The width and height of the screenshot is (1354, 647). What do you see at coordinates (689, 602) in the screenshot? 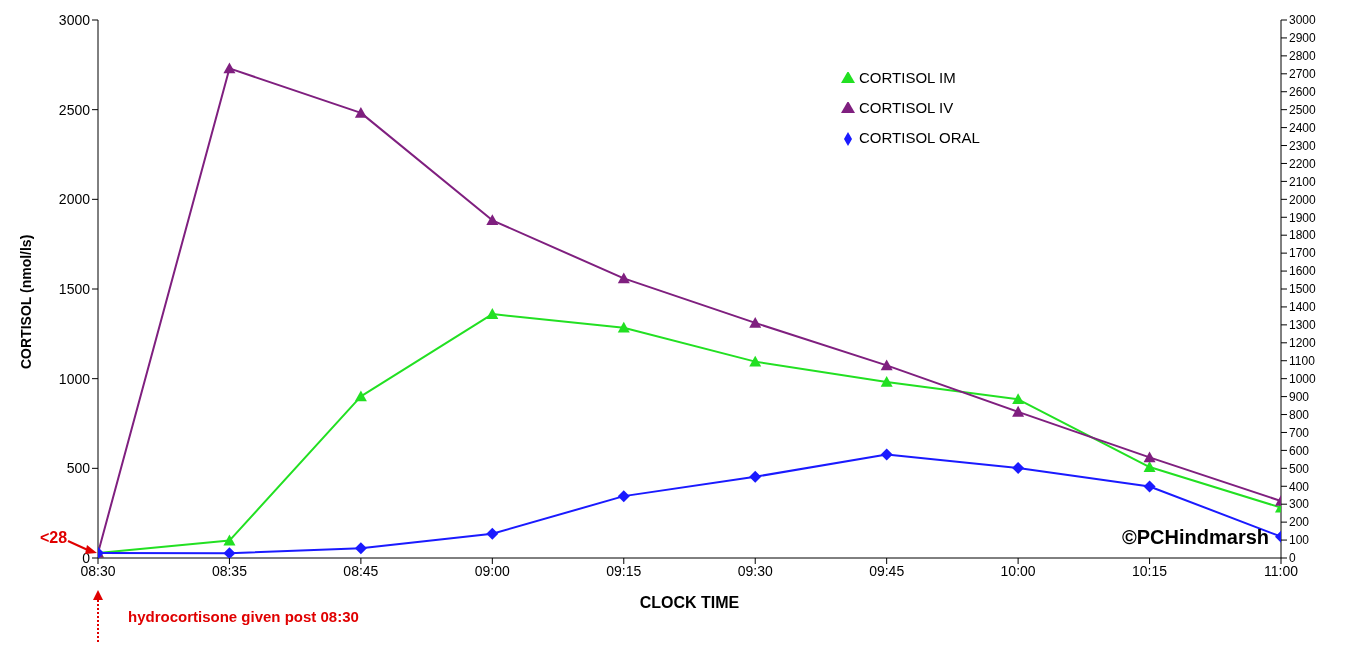
I see `x-axis-title: CLOCK TIME` at bounding box center [689, 602].